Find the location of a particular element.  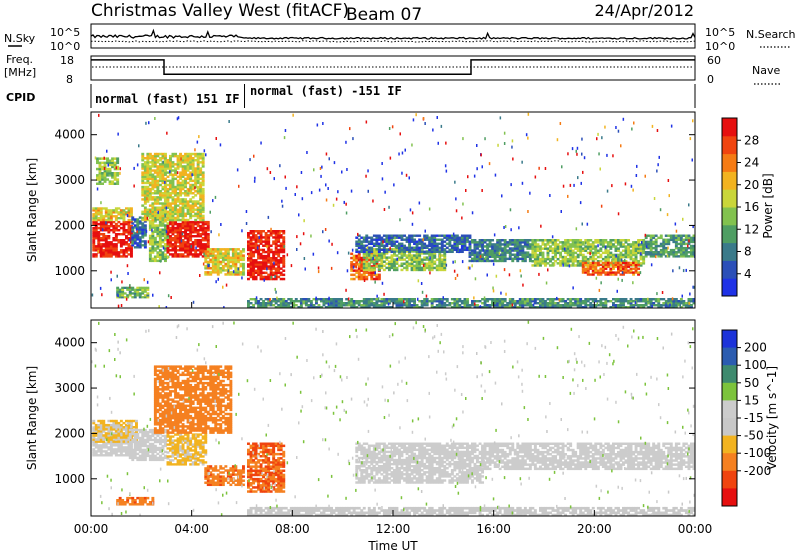

nsearch-label: N.Search is located at coordinates (771, 34).